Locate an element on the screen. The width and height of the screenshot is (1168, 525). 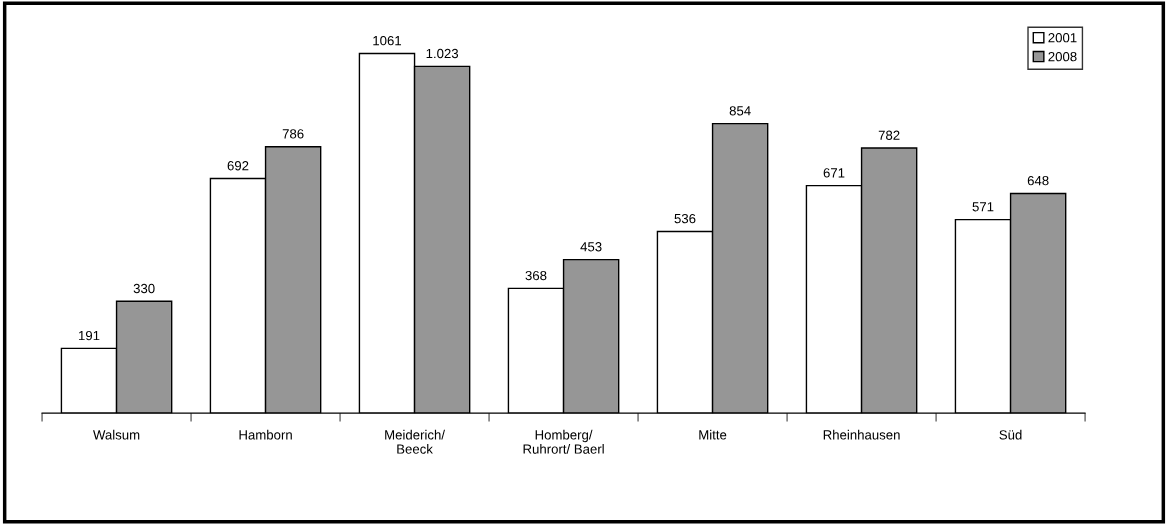
data-label: 648 is located at coordinates (1038, 180).